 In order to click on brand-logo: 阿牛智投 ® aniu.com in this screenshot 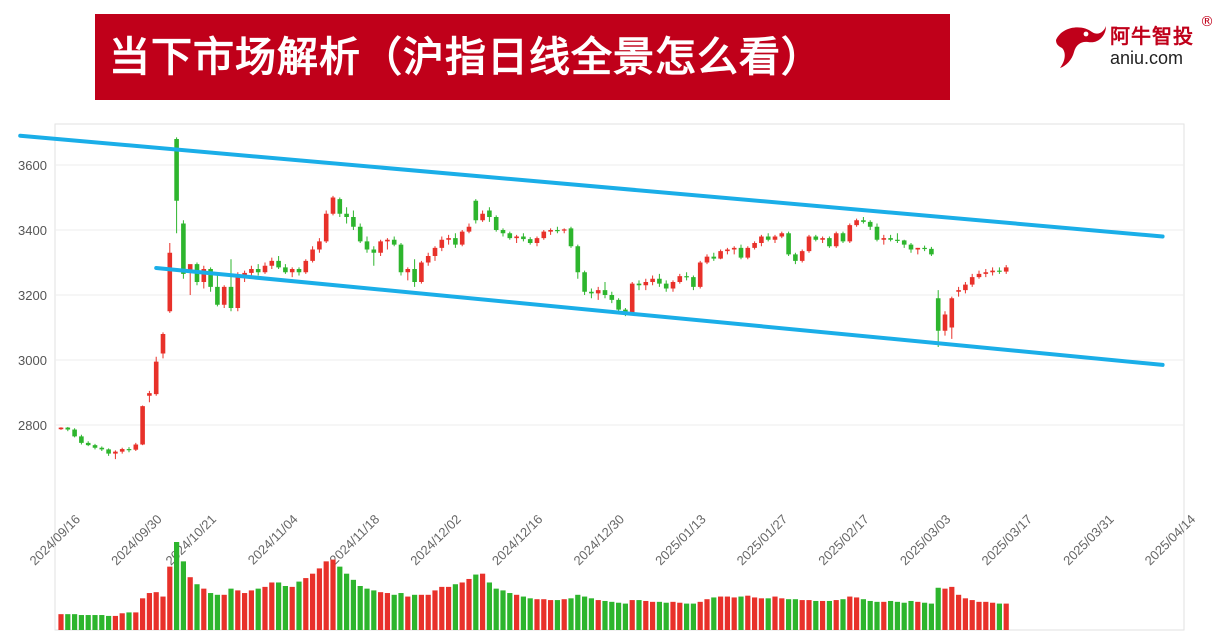, I will do `click(1137, 44)`.